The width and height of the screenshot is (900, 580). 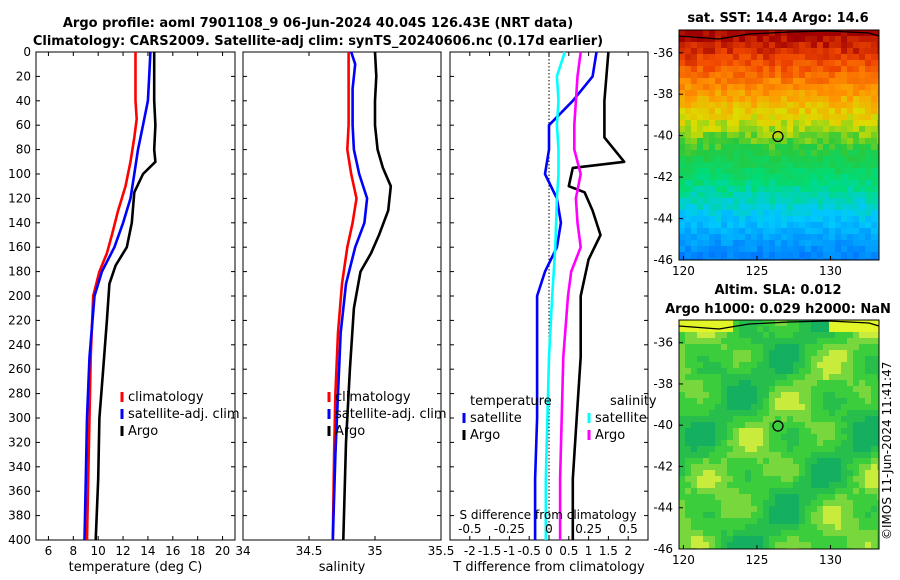 I want to click on sla_map-ytick-label: -44, so click(x=663, y=508).